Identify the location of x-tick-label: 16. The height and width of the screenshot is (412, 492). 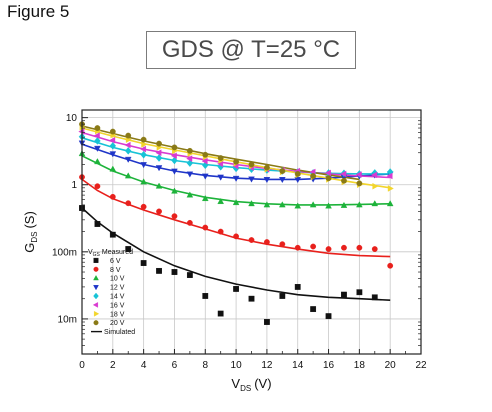
(329, 365).